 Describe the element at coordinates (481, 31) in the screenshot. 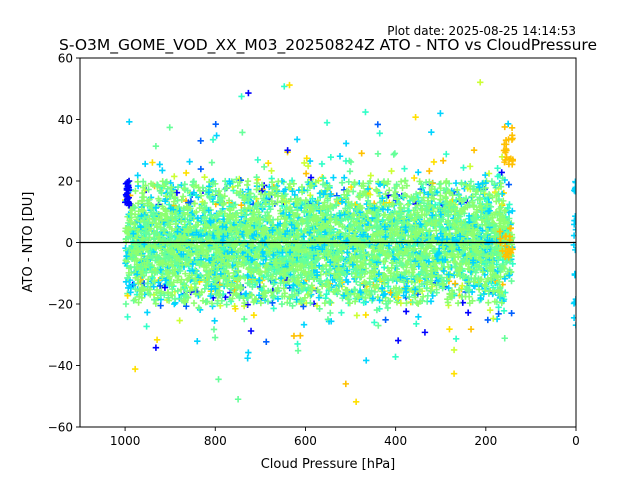

I see `plot-date: Plot date: 2025-08-25 14:14:53` at that location.